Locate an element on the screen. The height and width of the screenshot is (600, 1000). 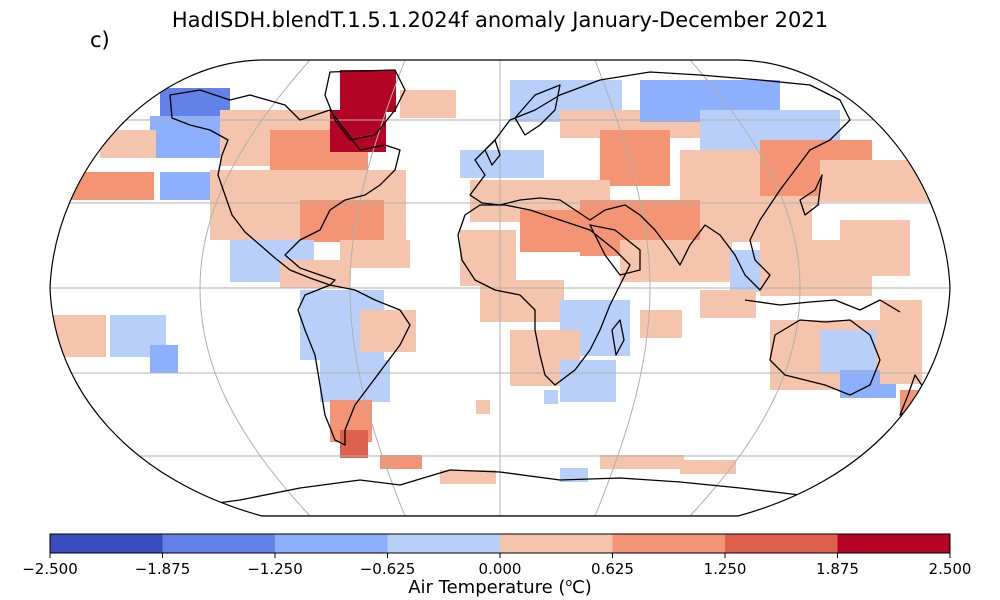
coast-africa is located at coordinates (544, 295).